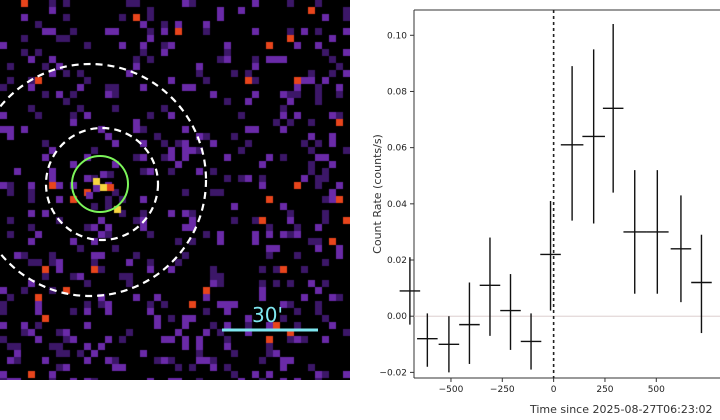 The image size is (720, 420). I want to click on y-tick-label: 0.02, so click(397, 261).